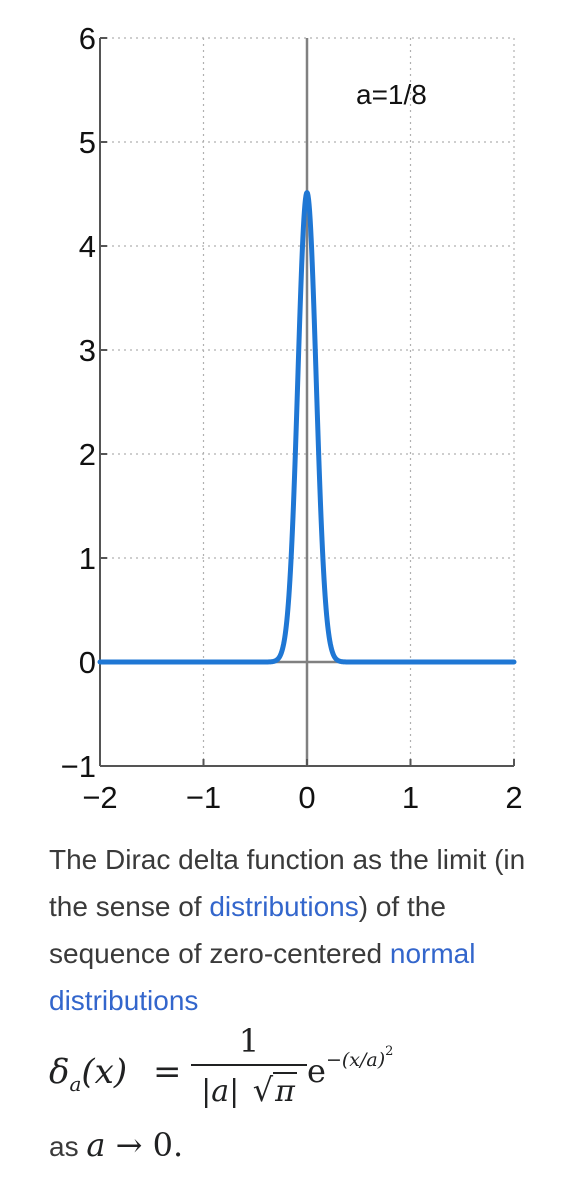 Image resolution: width=577 pixels, height=1200 pixels. What do you see at coordinates (78, 766) in the screenshot?
I see `y-tick-label: −1` at bounding box center [78, 766].